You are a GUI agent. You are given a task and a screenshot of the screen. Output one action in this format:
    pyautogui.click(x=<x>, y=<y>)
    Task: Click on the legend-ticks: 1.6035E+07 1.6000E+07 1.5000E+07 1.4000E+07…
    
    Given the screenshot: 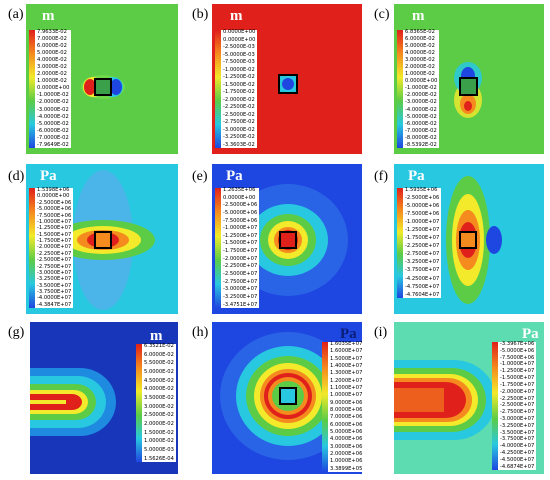 What is the action you would take?
    pyautogui.click(x=346, y=406)
    